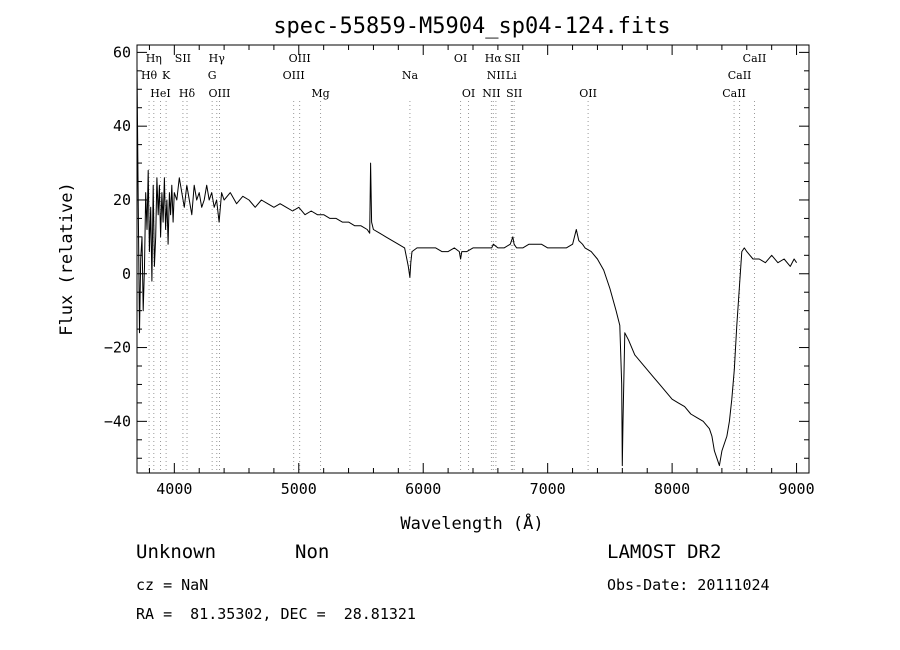 This screenshot has width=900, height=650. Describe the element at coordinates (149, 75) in the screenshot. I see `line-label-1: Hθ` at that location.